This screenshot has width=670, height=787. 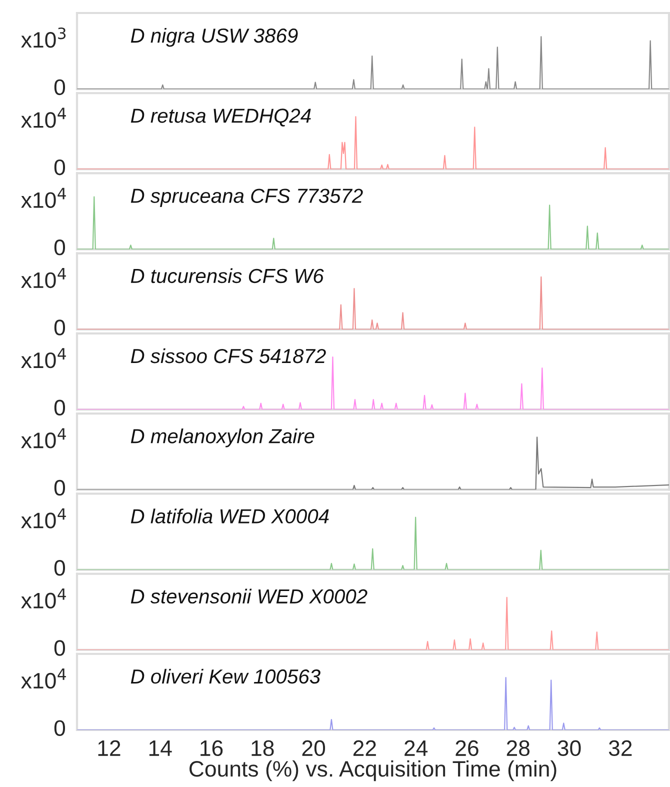 I want to click on x-tick-label: 18, so click(x=263, y=748).